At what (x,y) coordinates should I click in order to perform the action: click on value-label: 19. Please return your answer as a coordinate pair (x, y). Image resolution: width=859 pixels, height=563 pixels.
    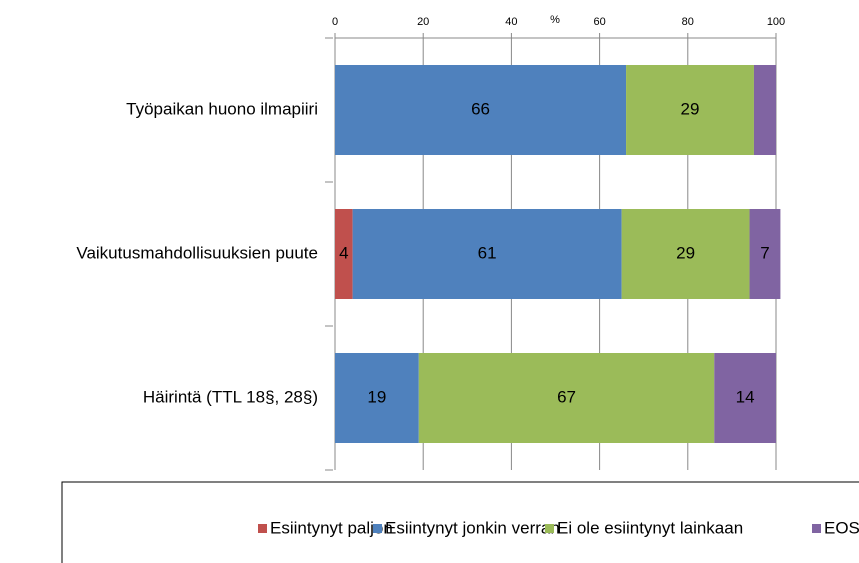
    Looking at the image, I should click on (376, 396).